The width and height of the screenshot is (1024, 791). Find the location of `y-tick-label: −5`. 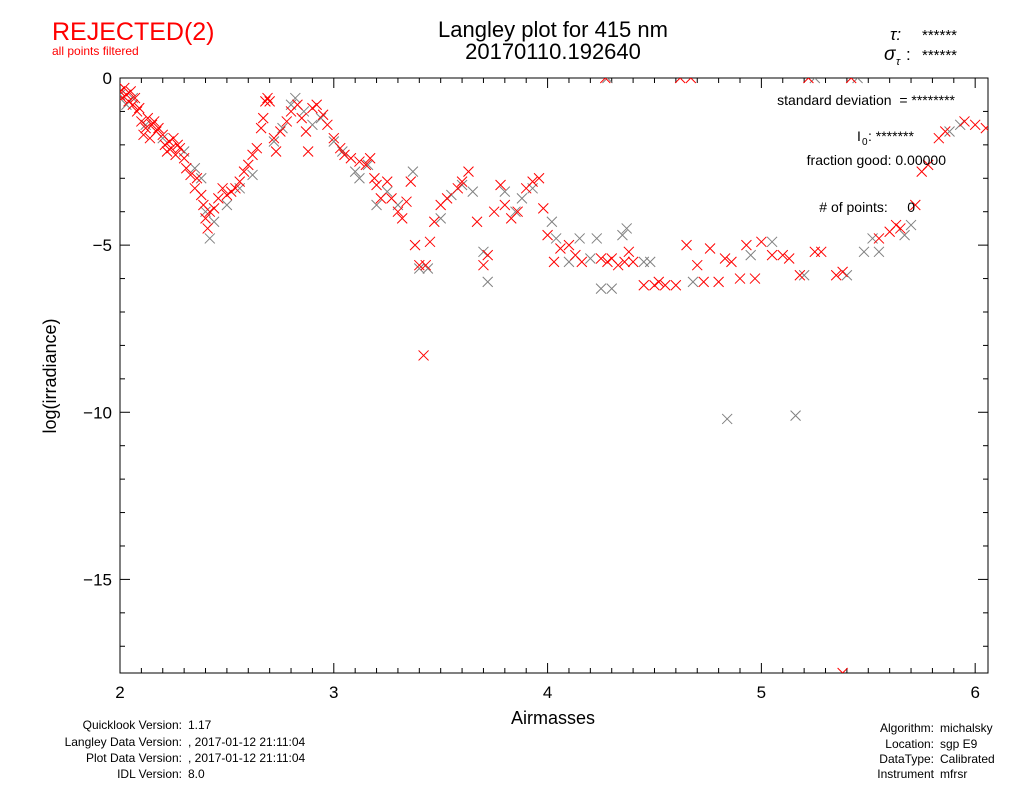

y-tick-label: −5 is located at coordinates (102, 245).